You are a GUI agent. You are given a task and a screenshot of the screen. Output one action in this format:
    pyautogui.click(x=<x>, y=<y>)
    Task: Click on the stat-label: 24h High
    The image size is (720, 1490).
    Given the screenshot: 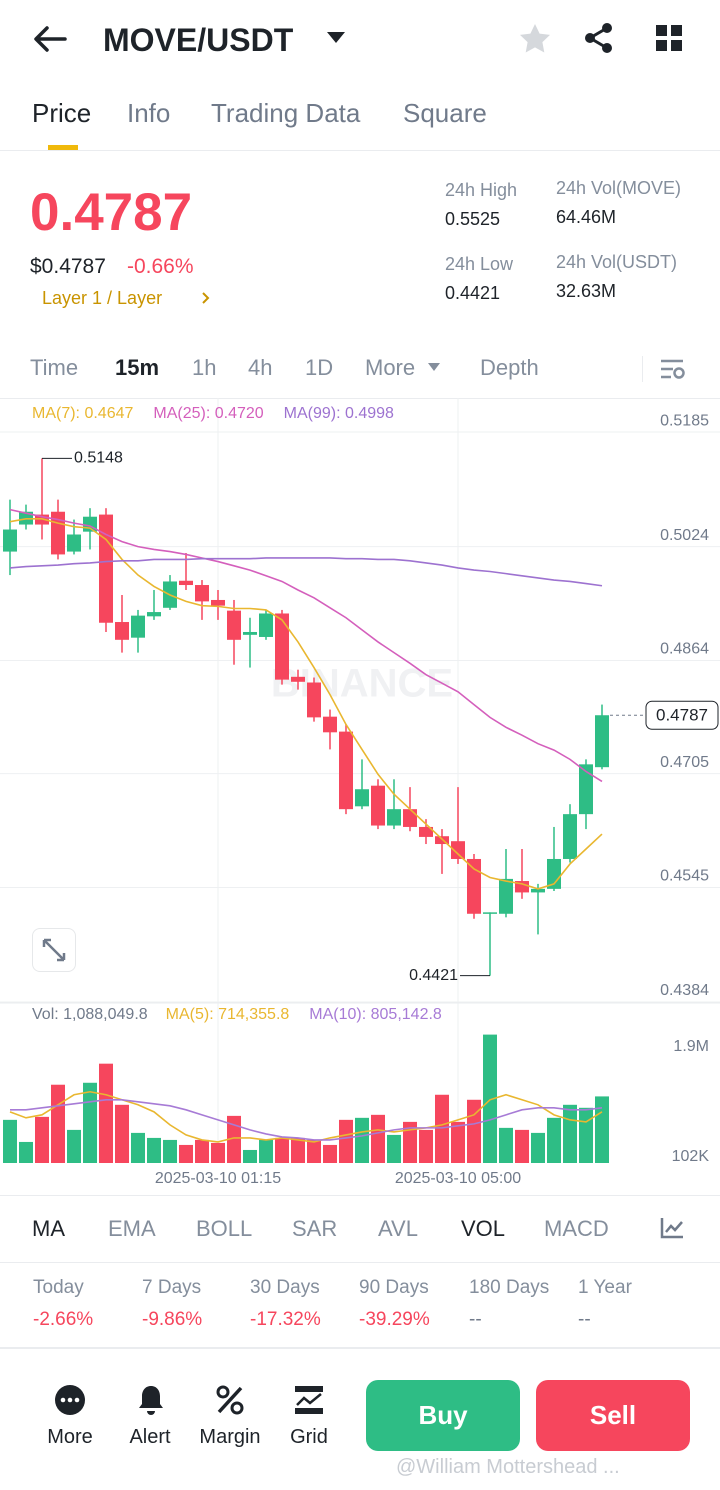 What is the action you would take?
    pyautogui.click(x=481, y=190)
    